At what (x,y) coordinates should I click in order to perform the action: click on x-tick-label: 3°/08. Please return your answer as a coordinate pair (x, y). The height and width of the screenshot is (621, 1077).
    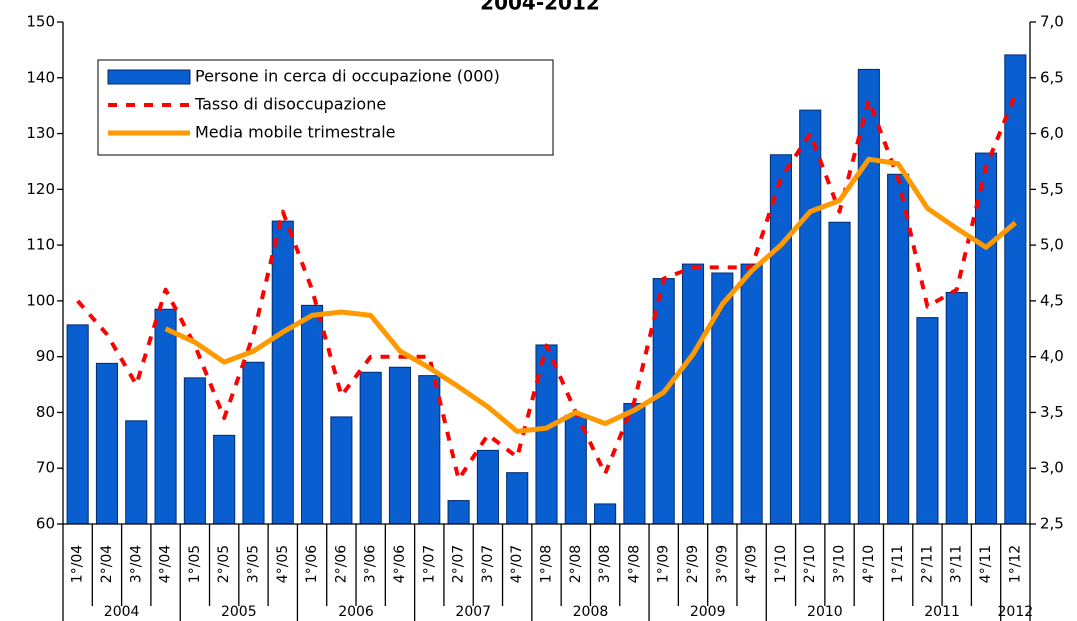
    Looking at the image, I should click on (605, 564).